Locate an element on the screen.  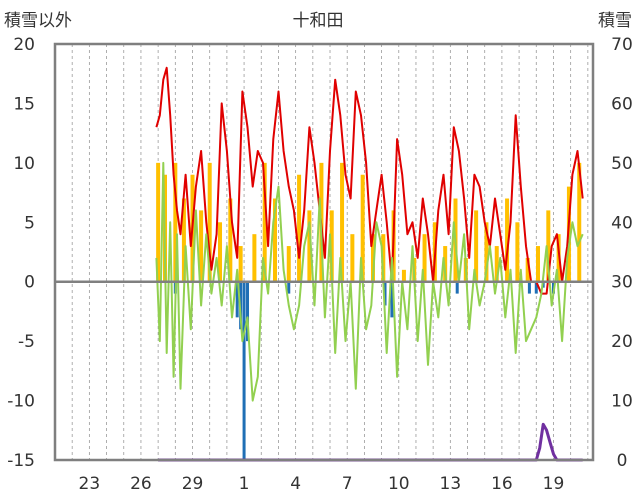
x-tick-label: 19 is located at coordinates (554, 484).